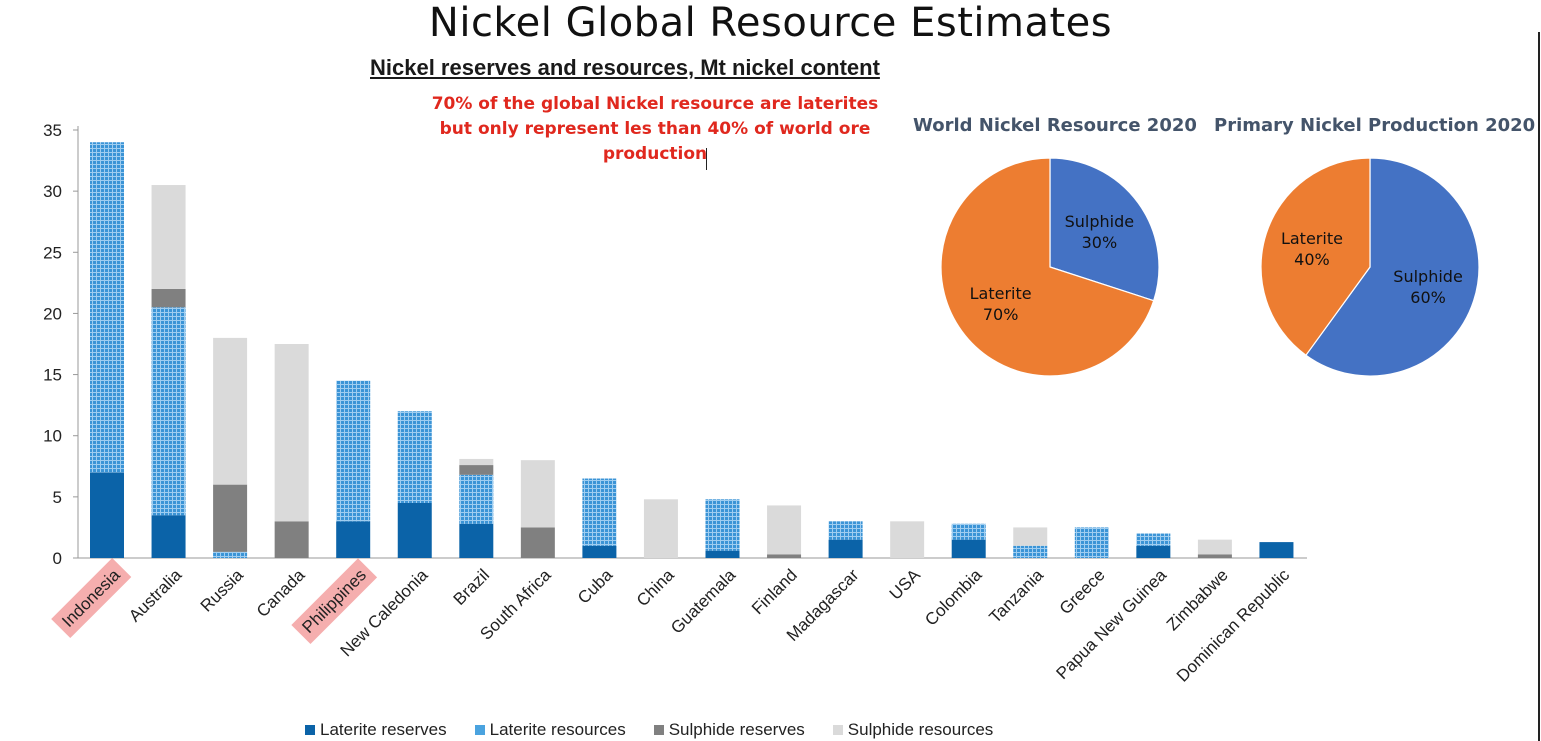 This screenshot has width=1541, height=741. I want to click on x-tick-label: Indonesia, so click(91, 598).